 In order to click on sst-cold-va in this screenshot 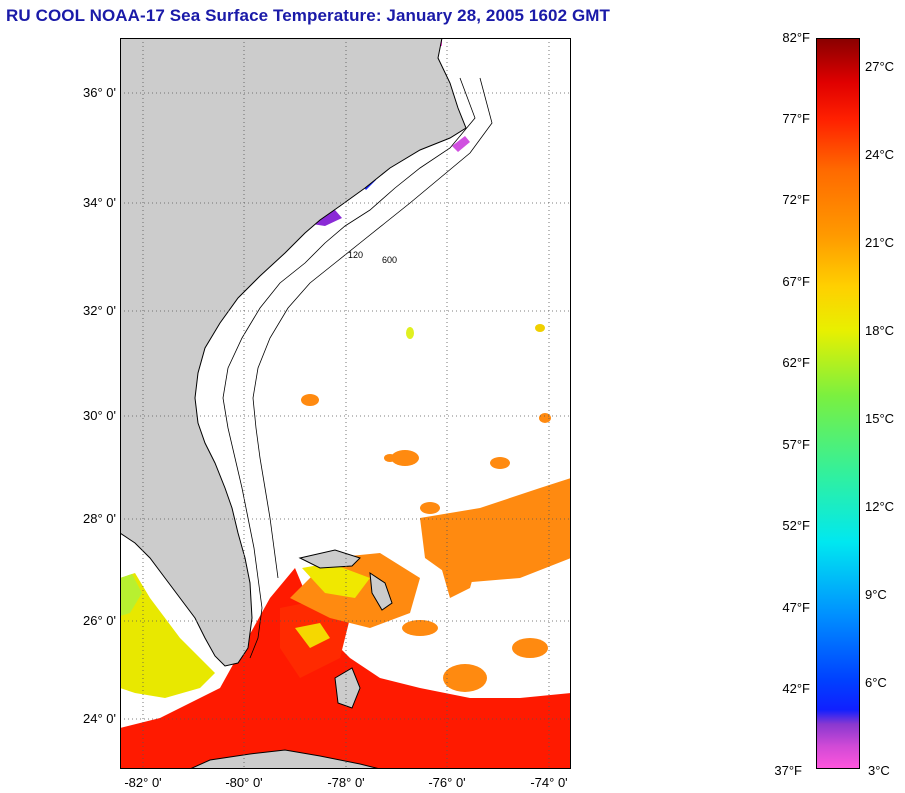, I will do `click(461, 144)`.